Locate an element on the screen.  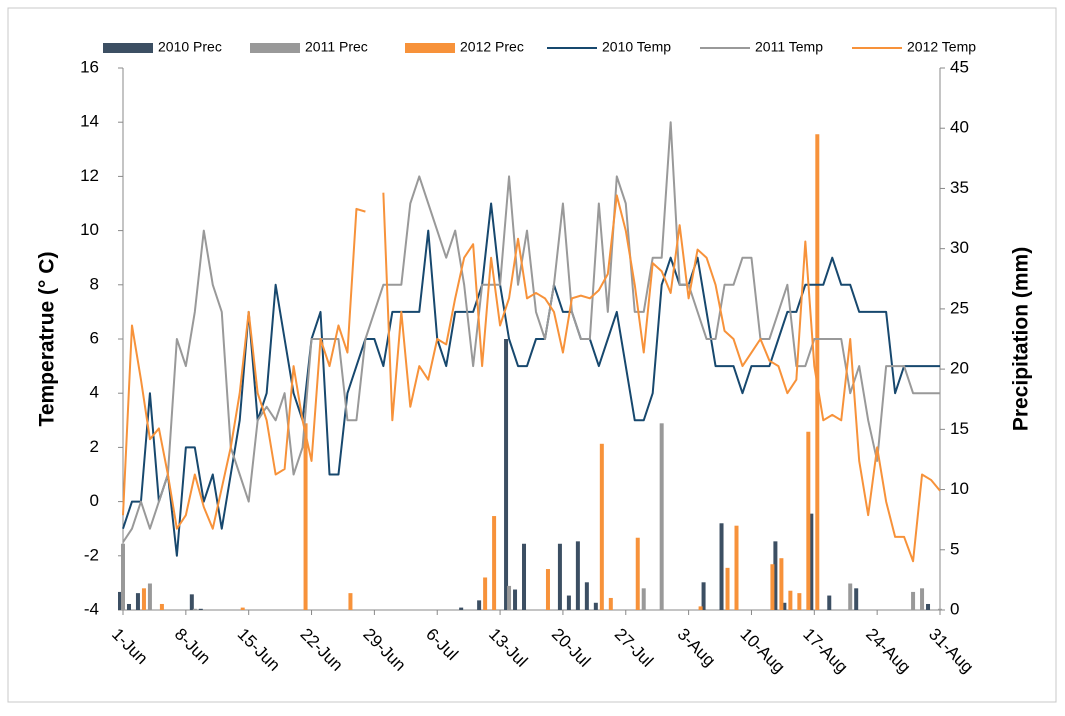
y2-tick-label: 20 is located at coordinates (959, 368).